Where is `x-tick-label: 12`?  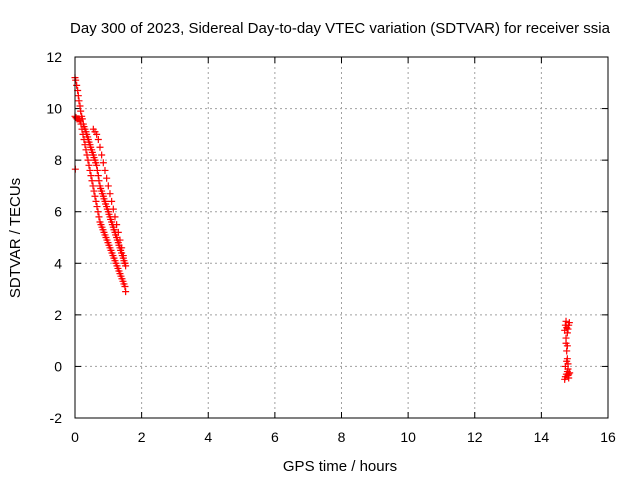 x-tick-label: 12 is located at coordinates (475, 437).